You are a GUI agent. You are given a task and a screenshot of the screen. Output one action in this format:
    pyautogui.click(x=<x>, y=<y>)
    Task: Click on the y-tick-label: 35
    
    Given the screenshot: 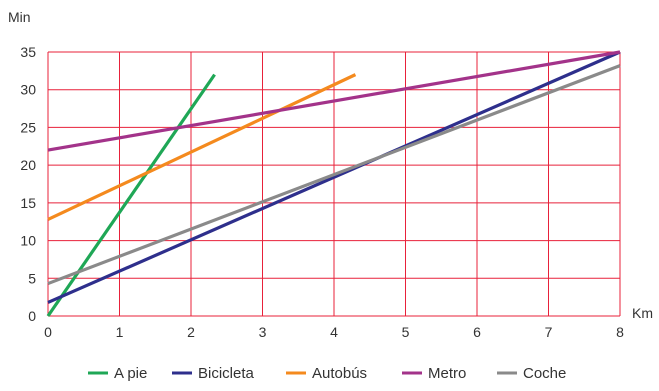 What is the action you would take?
    pyautogui.click(x=28, y=52)
    